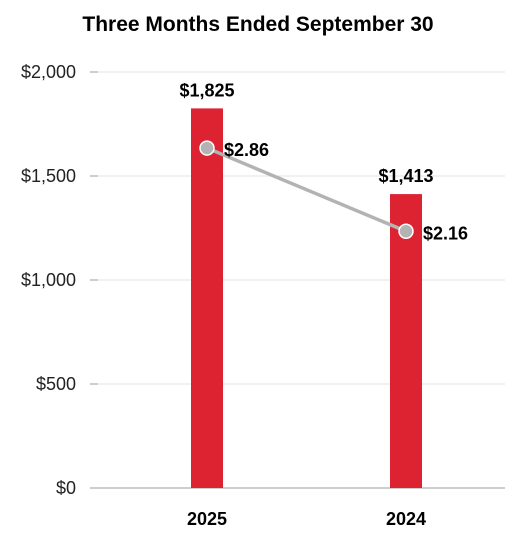 The height and width of the screenshot is (540, 520). What do you see at coordinates (206, 90) in the screenshot?
I see `bar-value-label: $1,825` at bounding box center [206, 90].